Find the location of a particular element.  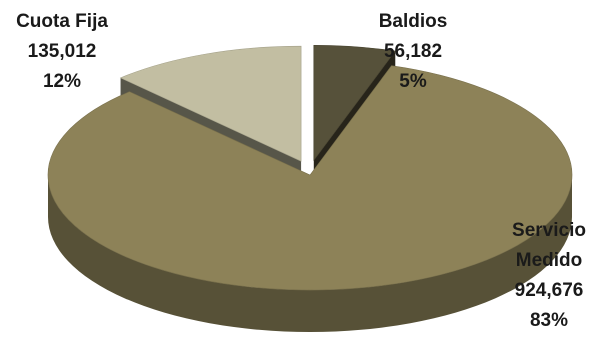

label-baldios-name-0: Baldios is located at coordinates (413, 21).